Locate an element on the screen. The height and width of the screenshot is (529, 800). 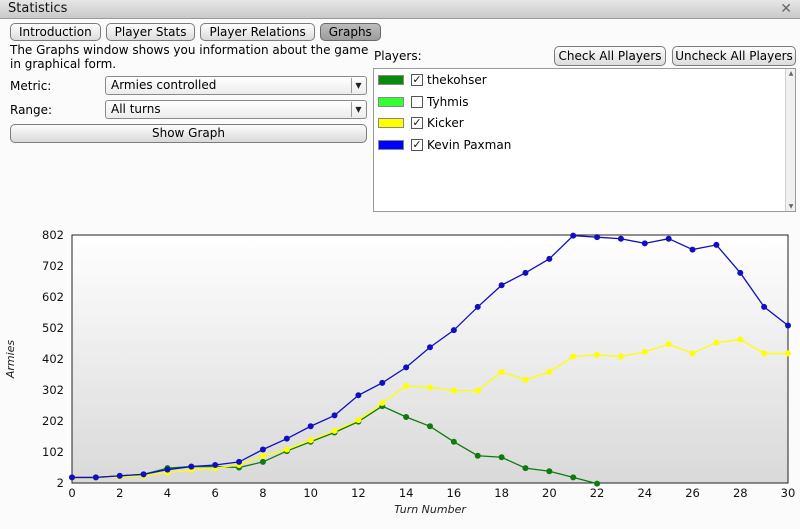
player-checkbox is located at coordinates (417, 102).